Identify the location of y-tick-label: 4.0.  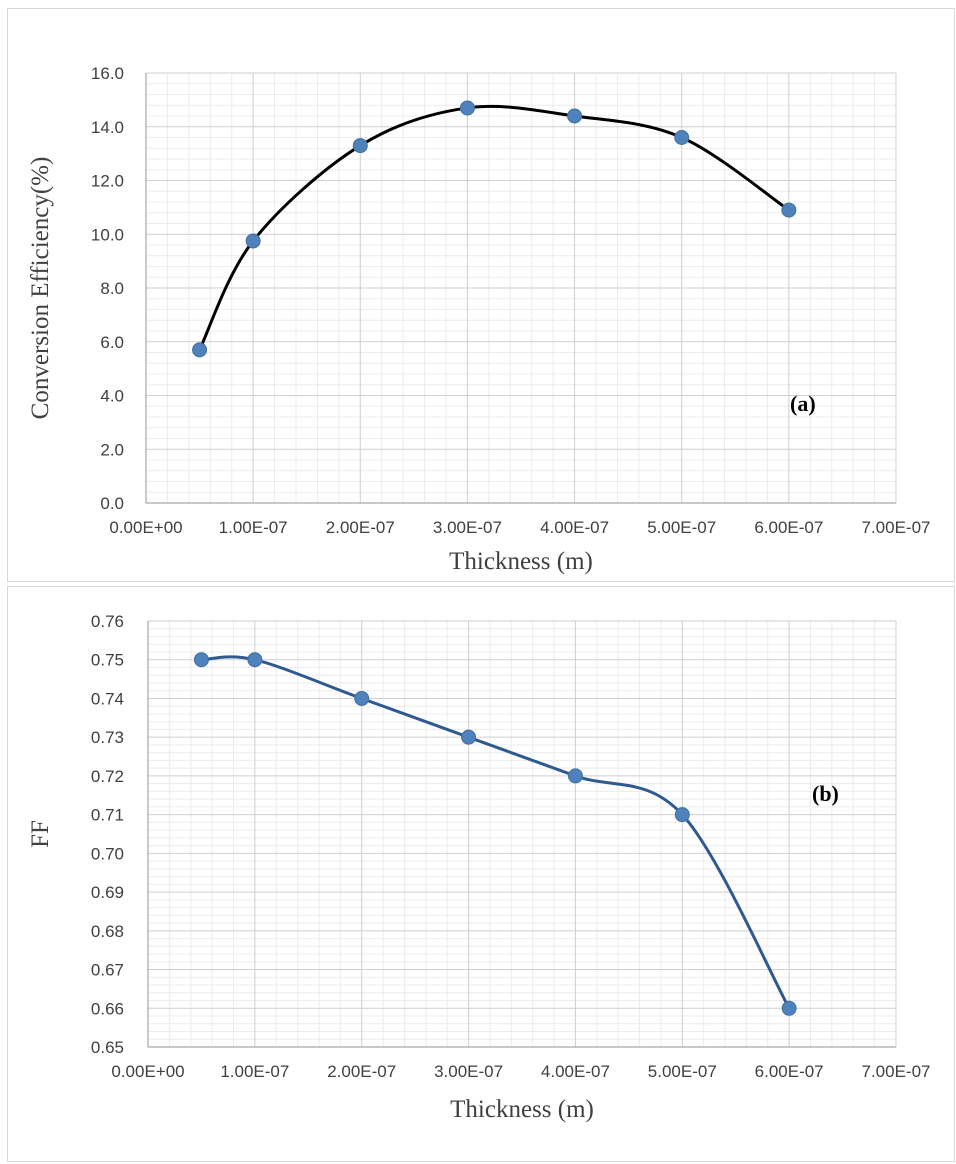
(112, 396).